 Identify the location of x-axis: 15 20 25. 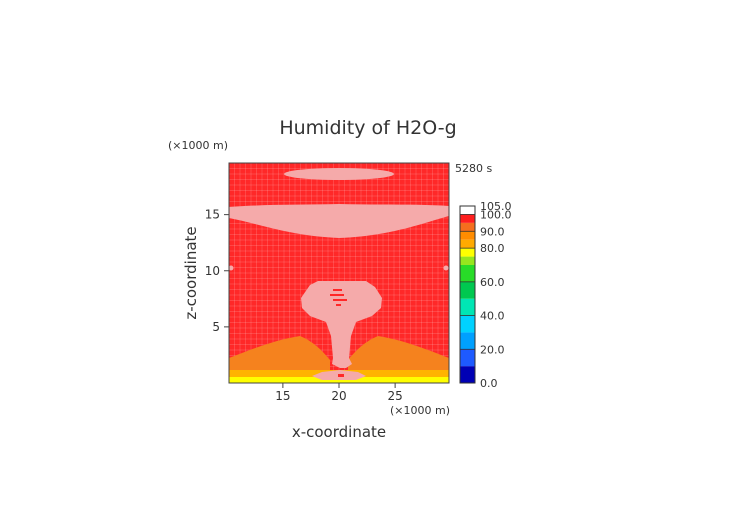
(339, 393).